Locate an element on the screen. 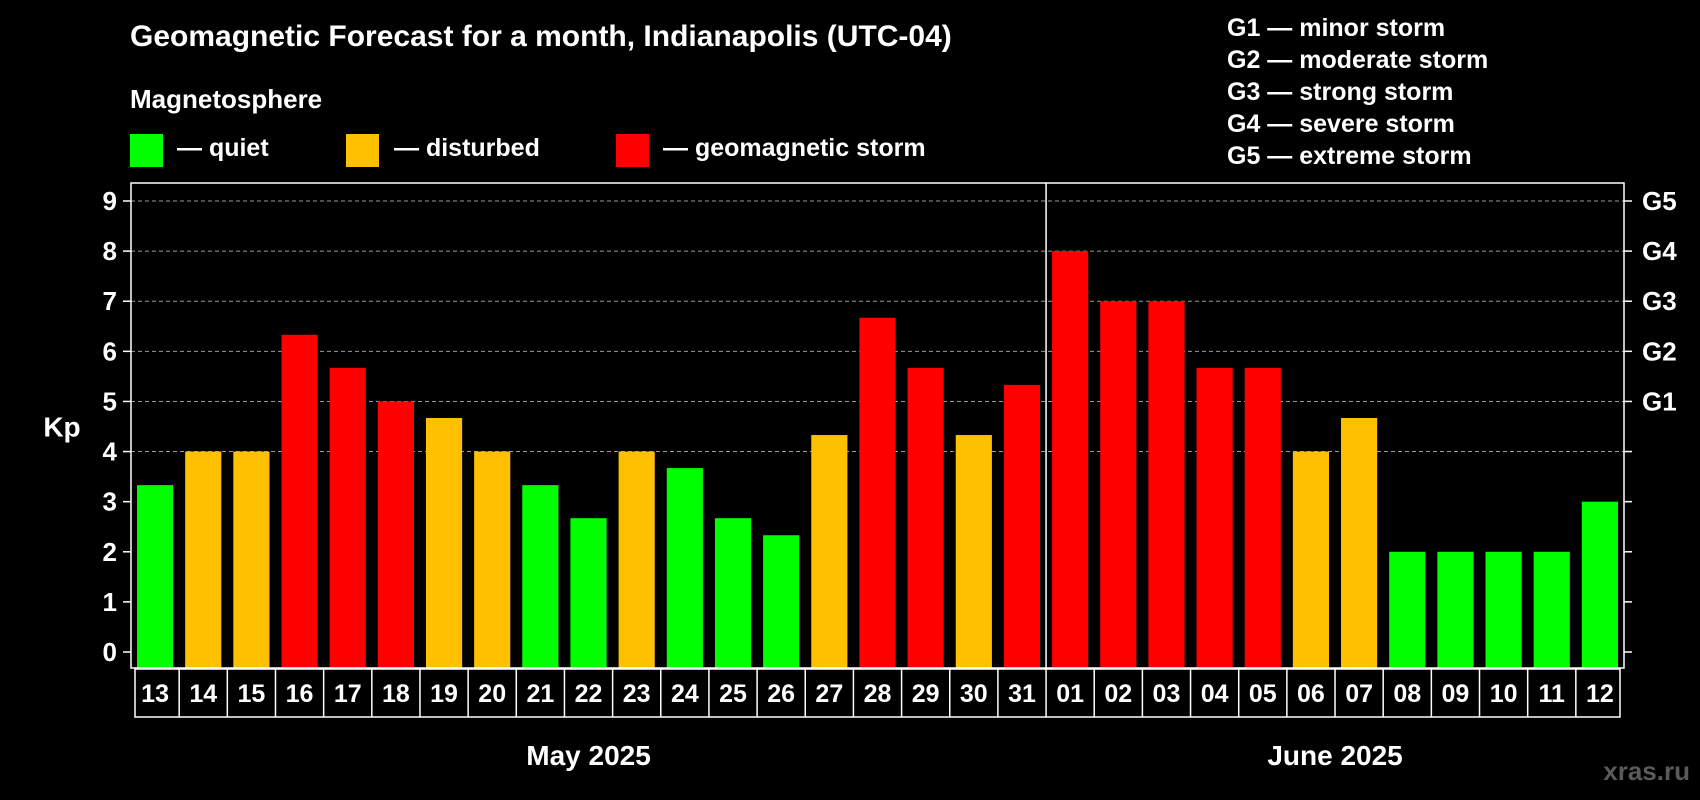 The image size is (1700, 800). x-tick-label-20-7: 20 is located at coordinates (492, 694).